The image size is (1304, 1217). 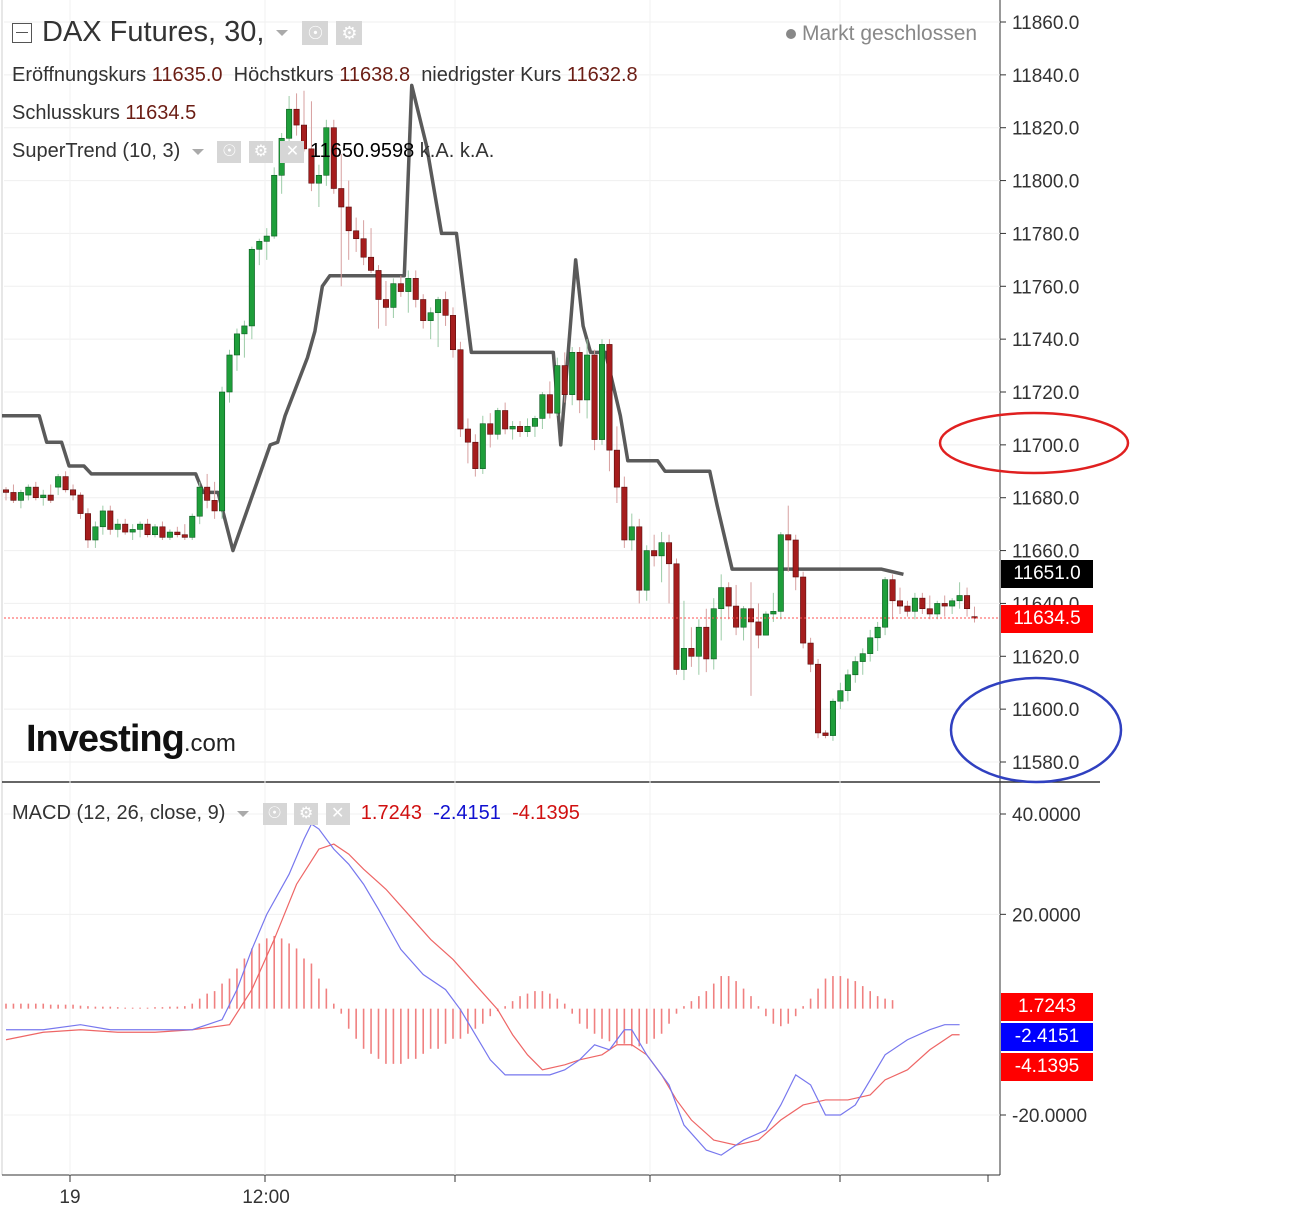 What do you see at coordinates (283, 75) in the screenshot?
I see `high-label: Höchstkurs` at bounding box center [283, 75].